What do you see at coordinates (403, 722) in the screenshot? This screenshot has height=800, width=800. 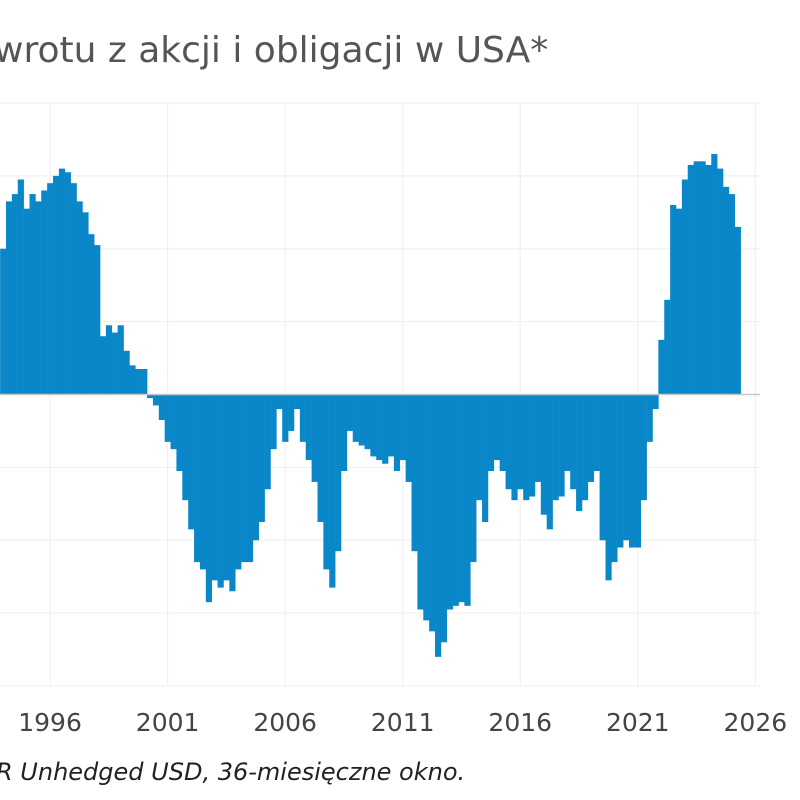 I see `x-tick-label: 2011` at bounding box center [403, 722].